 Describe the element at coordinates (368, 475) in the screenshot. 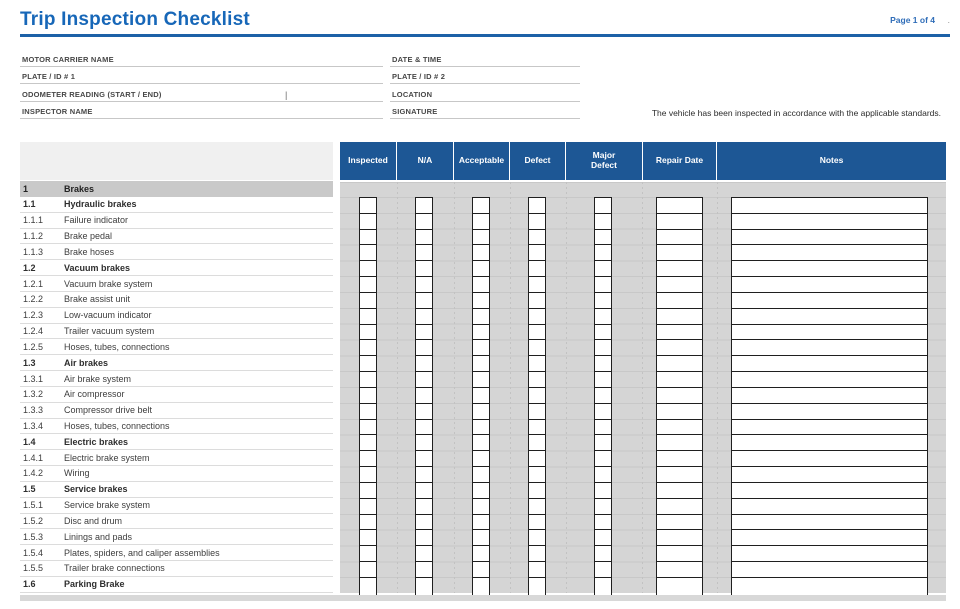

I see `checkbox-inspected-1.4.2` at that location.